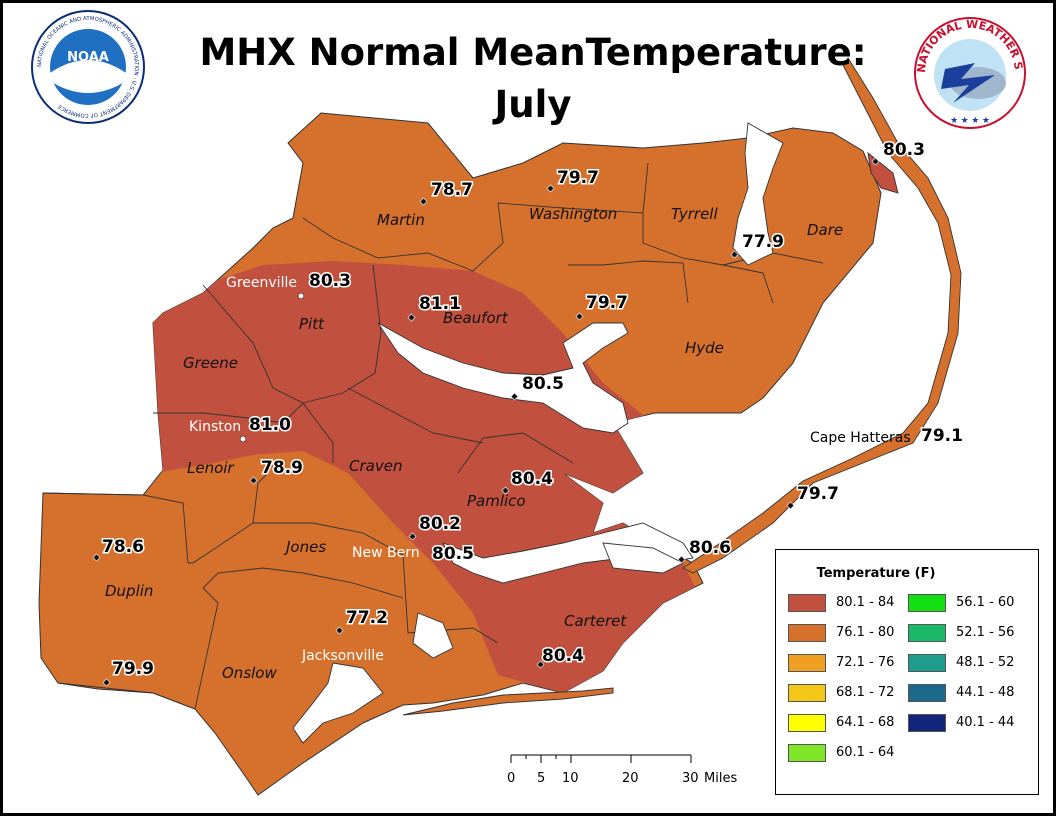 The image size is (1056, 816). Describe the element at coordinates (860, 438) in the screenshot. I see `city-label-cape-hatteras: Cape Hatteras` at that location.